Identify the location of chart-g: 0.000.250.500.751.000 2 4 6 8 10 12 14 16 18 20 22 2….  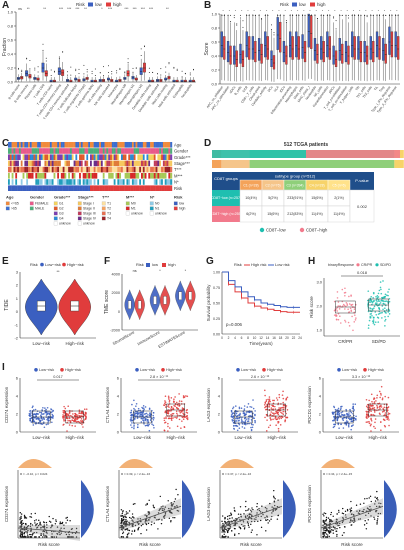
(254, 304).